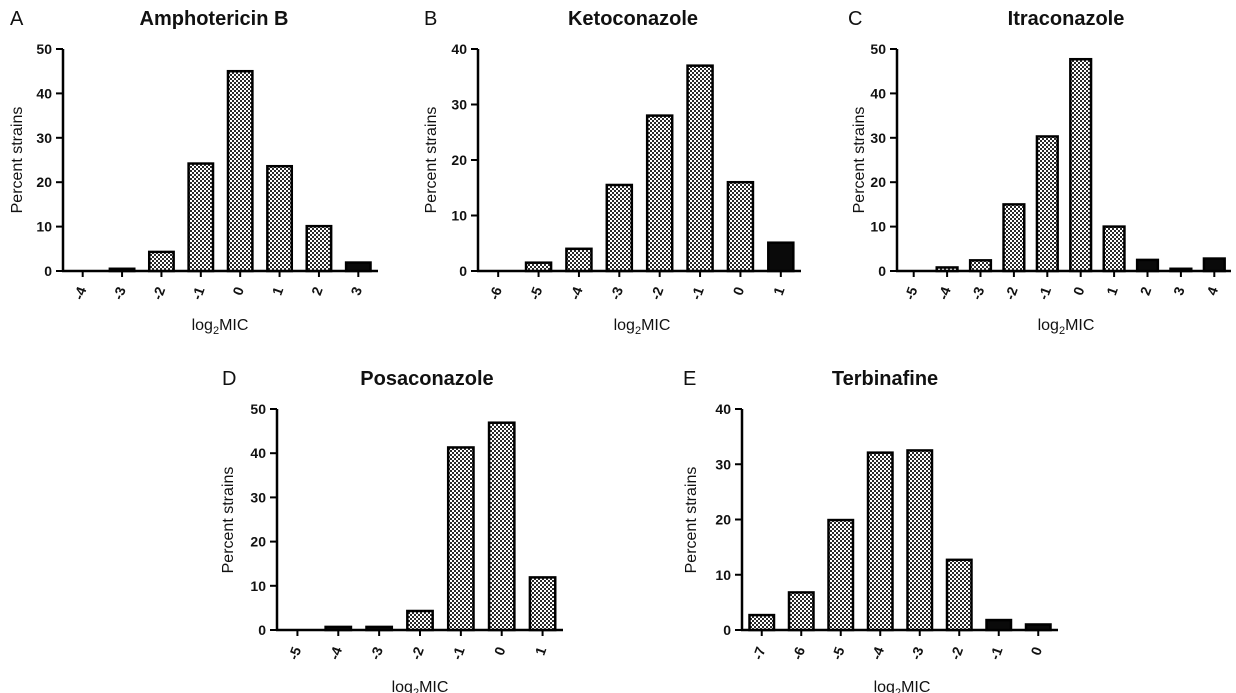 This screenshot has height=693, width=1236. What do you see at coordinates (758, 652) in the screenshot?
I see `x-tick-label: -7` at bounding box center [758, 652].